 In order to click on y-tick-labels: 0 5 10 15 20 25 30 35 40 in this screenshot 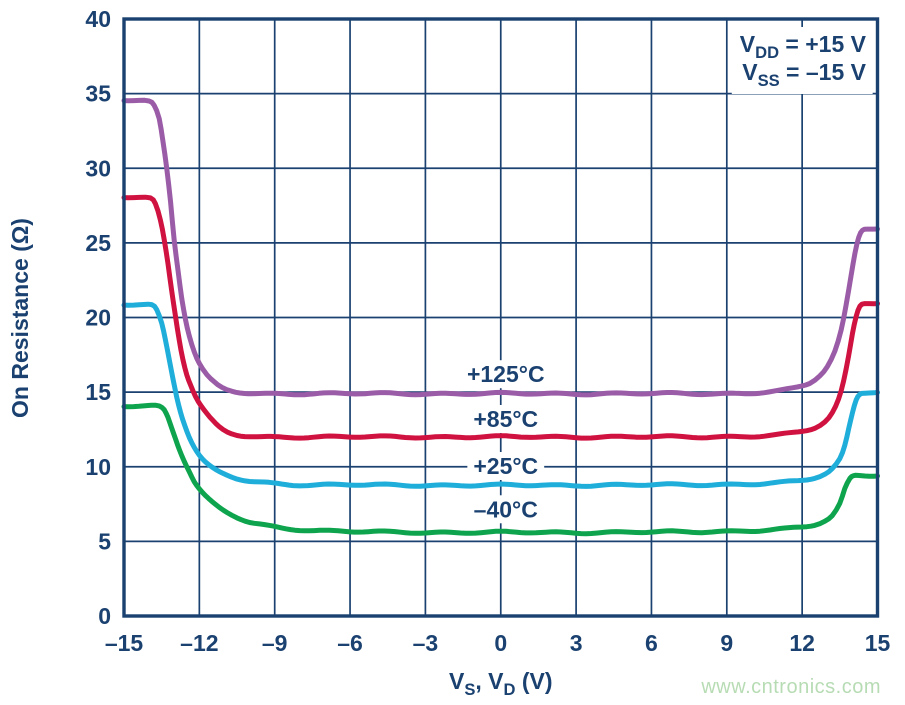, I will do `click(98, 317)`.